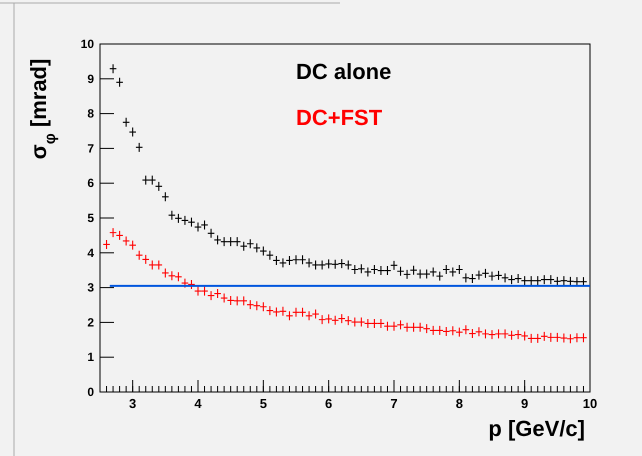 The height and width of the screenshot is (456, 642). Describe the element at coordinates (524, 403) in the screenshot. I see `x-tick-label: 9` at that location.